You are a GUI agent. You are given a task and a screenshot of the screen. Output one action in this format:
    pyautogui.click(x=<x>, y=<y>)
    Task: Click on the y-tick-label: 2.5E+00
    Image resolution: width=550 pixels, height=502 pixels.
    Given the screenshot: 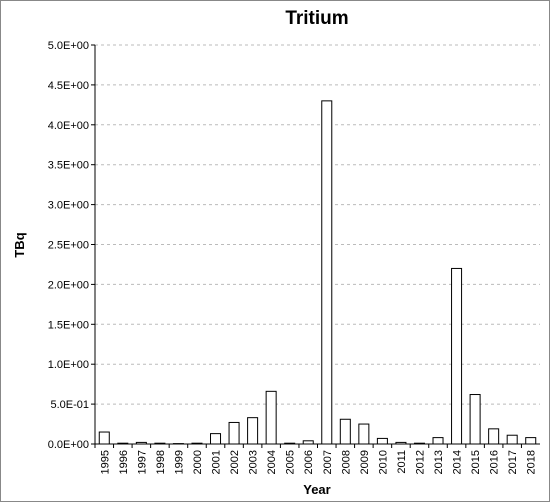 What is the action you would take?
    pyautogui.click(x=68, y=246)
    